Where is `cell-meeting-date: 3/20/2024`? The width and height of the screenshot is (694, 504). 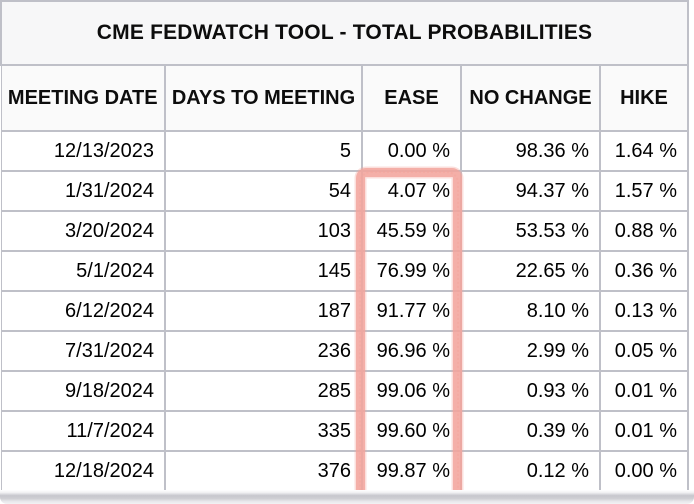 cell-meeting-date: 3/20/2024 is located at coordinates (83, 231).